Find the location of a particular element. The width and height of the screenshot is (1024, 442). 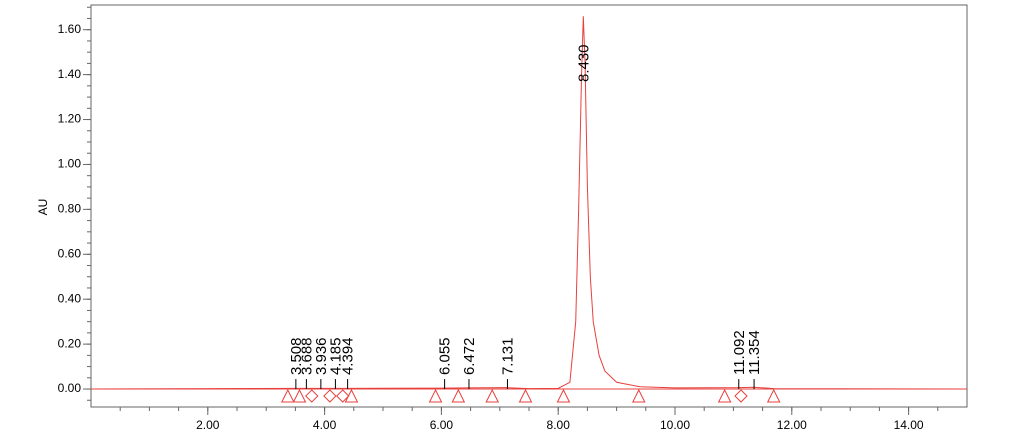

peak-label: 6.055 is located at coordinates (445, 356).